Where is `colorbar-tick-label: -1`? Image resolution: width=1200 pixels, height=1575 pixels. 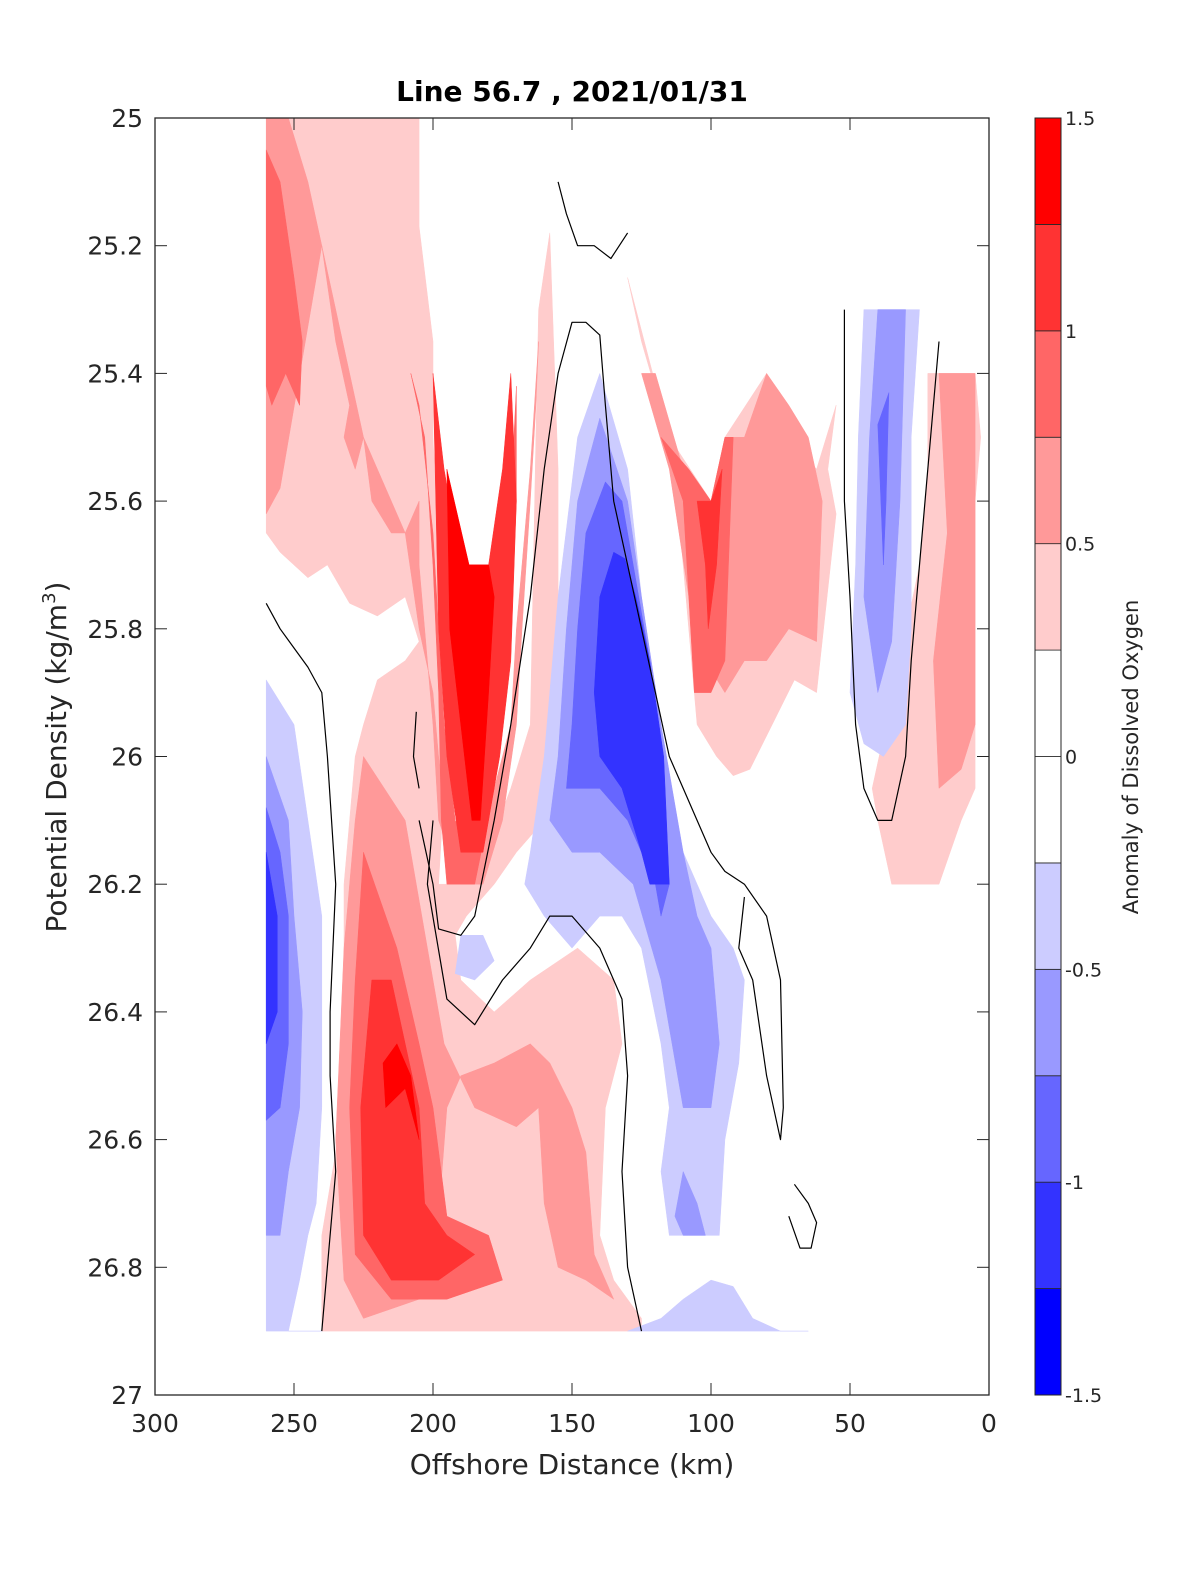 colorbar-tick-label: -1 is located at coordinates (1074, 1183).